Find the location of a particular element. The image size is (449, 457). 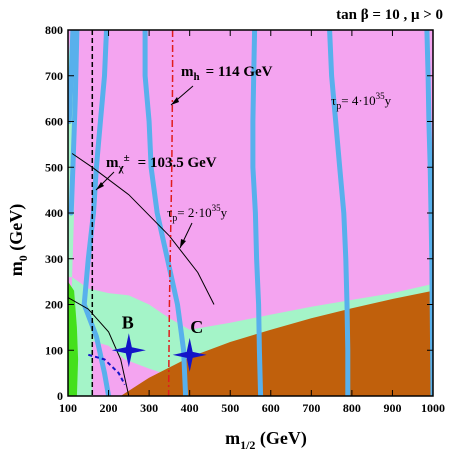

svg-text: τp= 2·1035y is located at coordinates (197, 213).